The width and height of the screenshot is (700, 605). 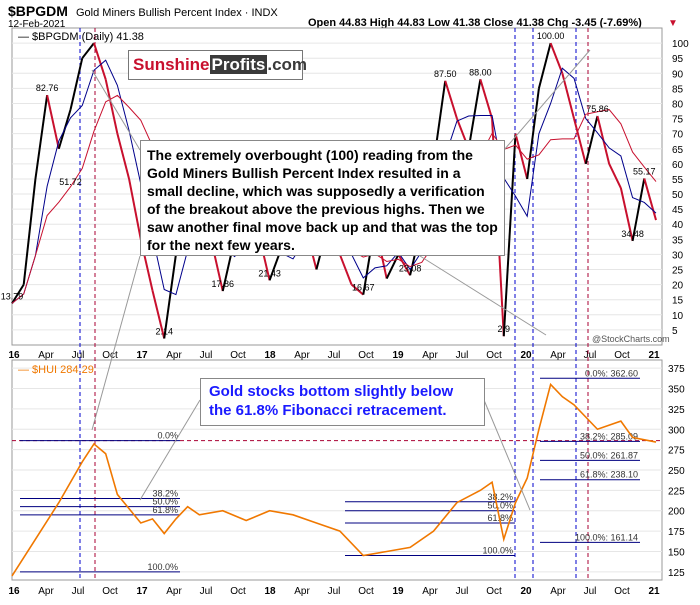 What do you see at coordinates (14, 355) in the screenshot?
I see `top-x-tick-label: 16` at bounding box center [14, 355].